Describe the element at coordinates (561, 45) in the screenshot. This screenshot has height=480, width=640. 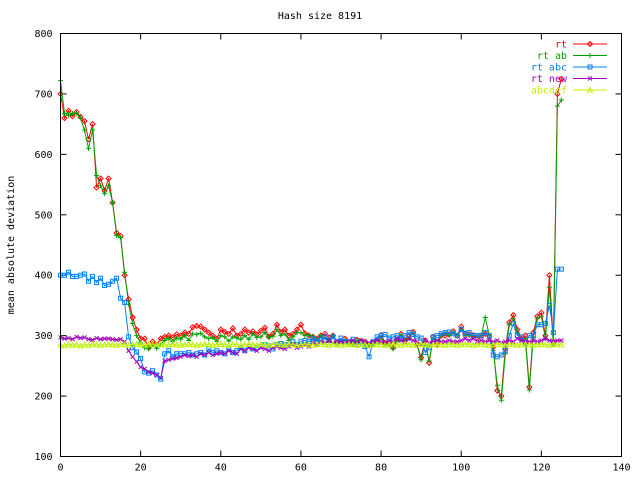
I see `legend-label: rt` at that location.